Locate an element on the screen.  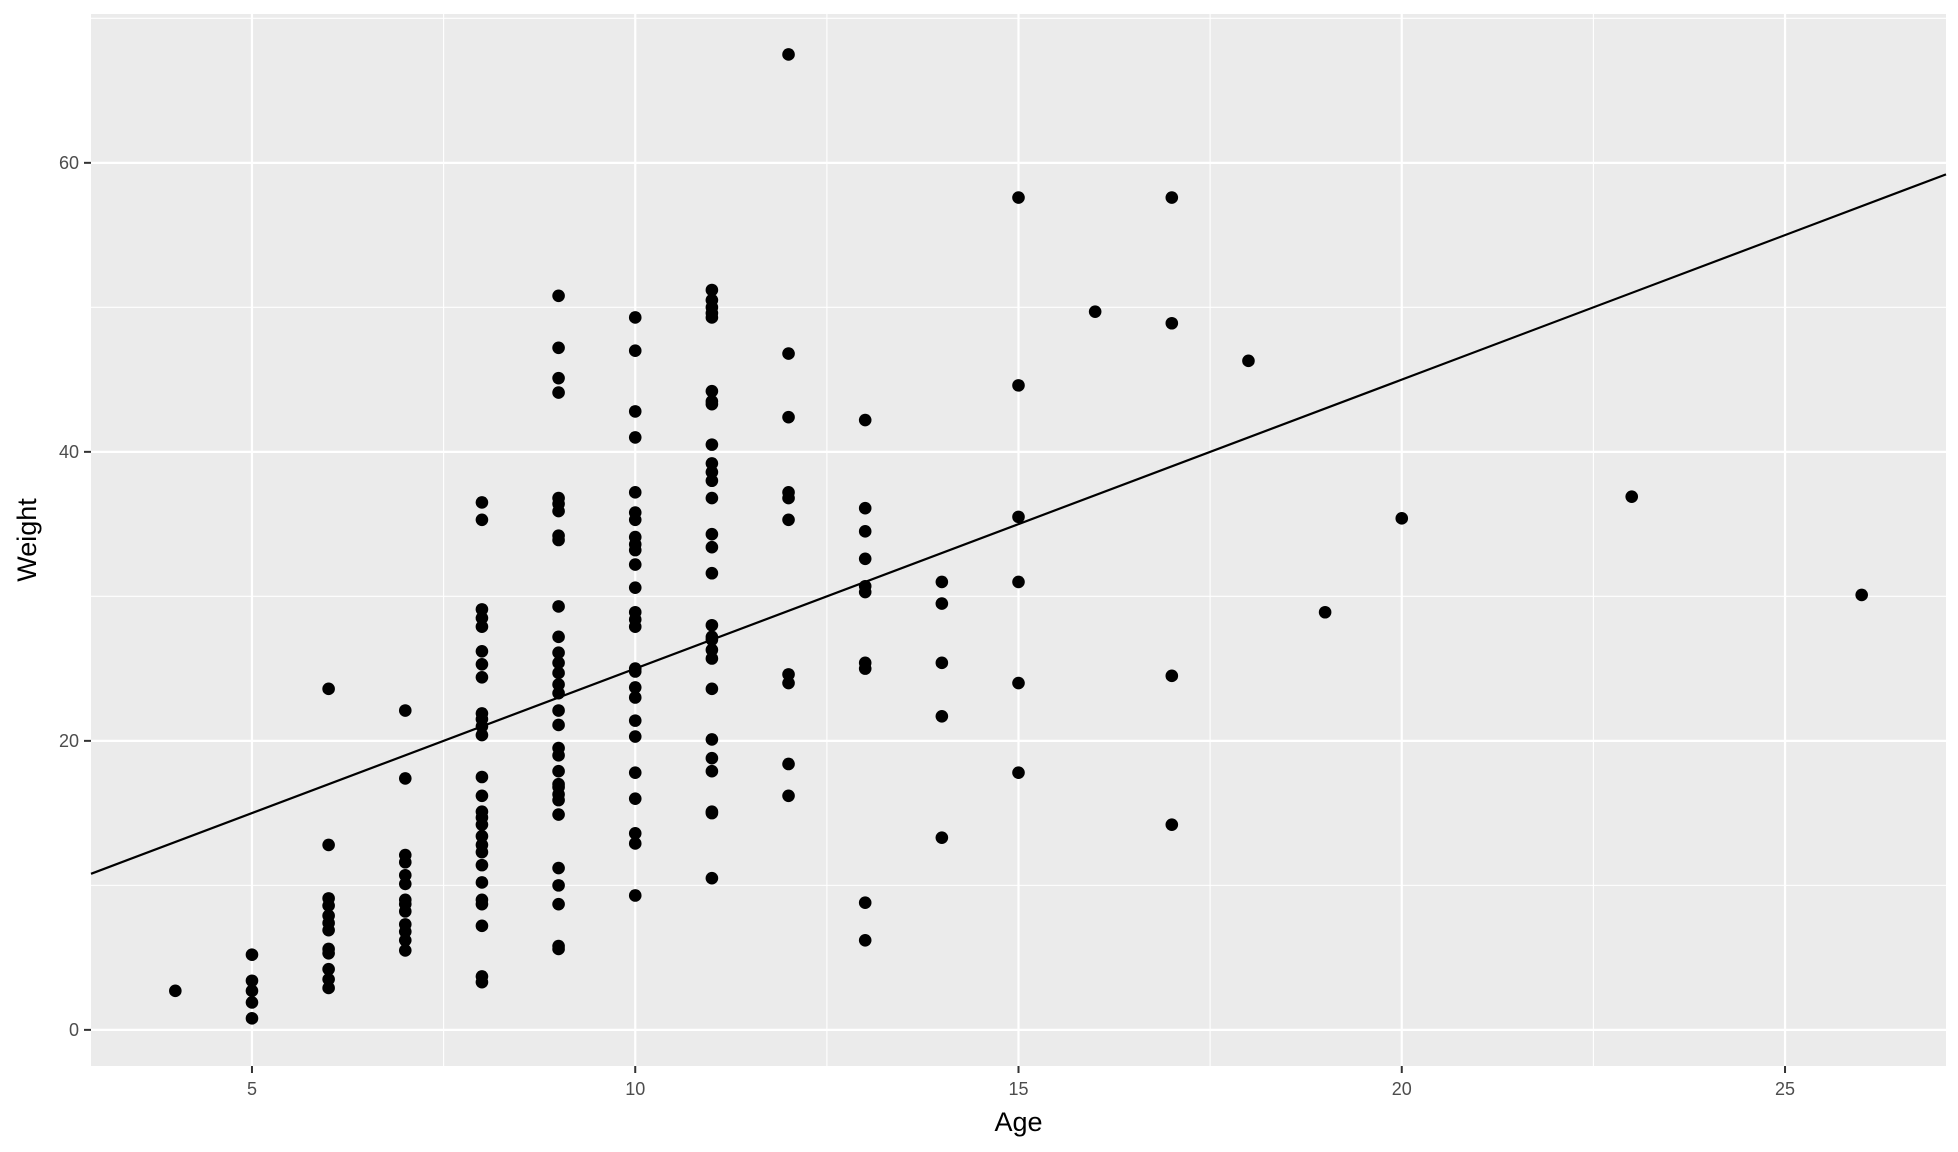
x-tick-label: 25 is located at coordinates (1785, 1089).